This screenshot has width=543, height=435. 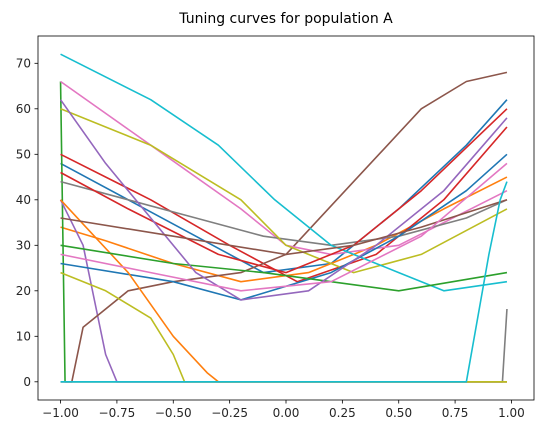 What do you see at coordinates (23, 336) in the screenshot?
I see `y-tick-label: 10` at bounding box center [23, 336].